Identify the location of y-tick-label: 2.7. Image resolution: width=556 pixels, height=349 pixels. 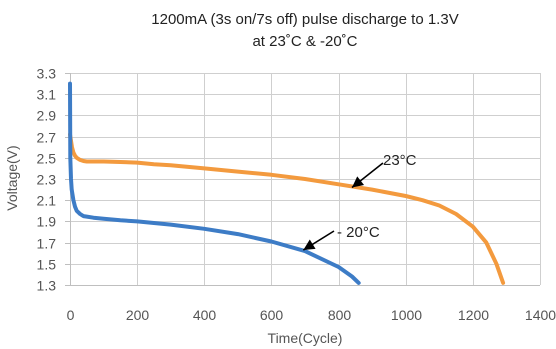
(47, 138).